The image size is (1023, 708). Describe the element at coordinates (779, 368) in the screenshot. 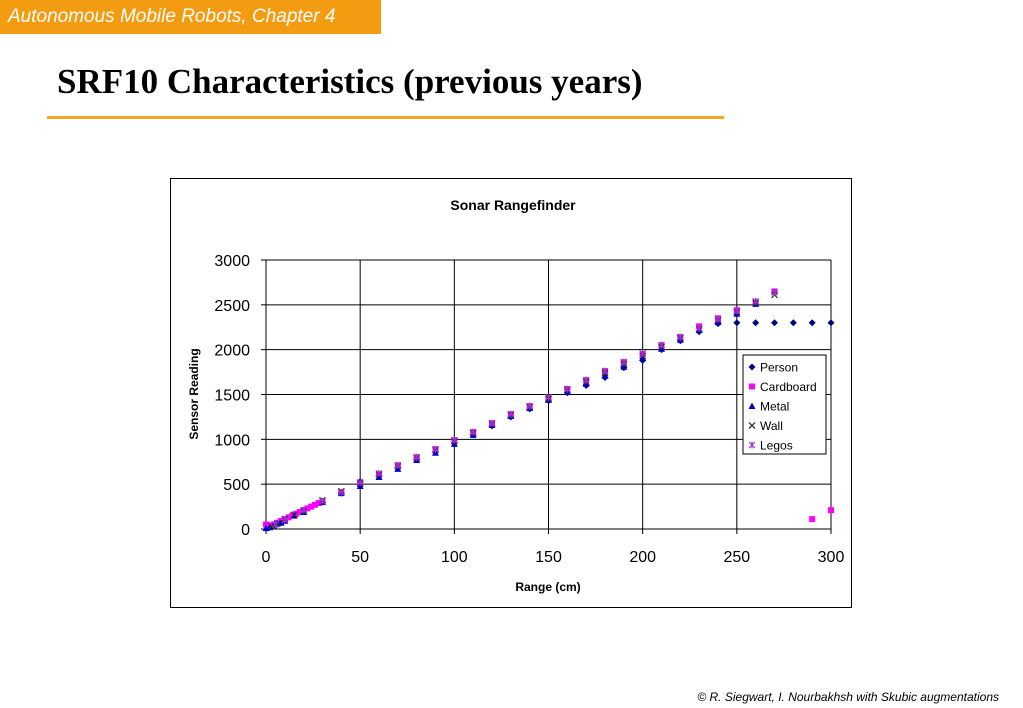

I see `legend-label-person: Person` at that location.